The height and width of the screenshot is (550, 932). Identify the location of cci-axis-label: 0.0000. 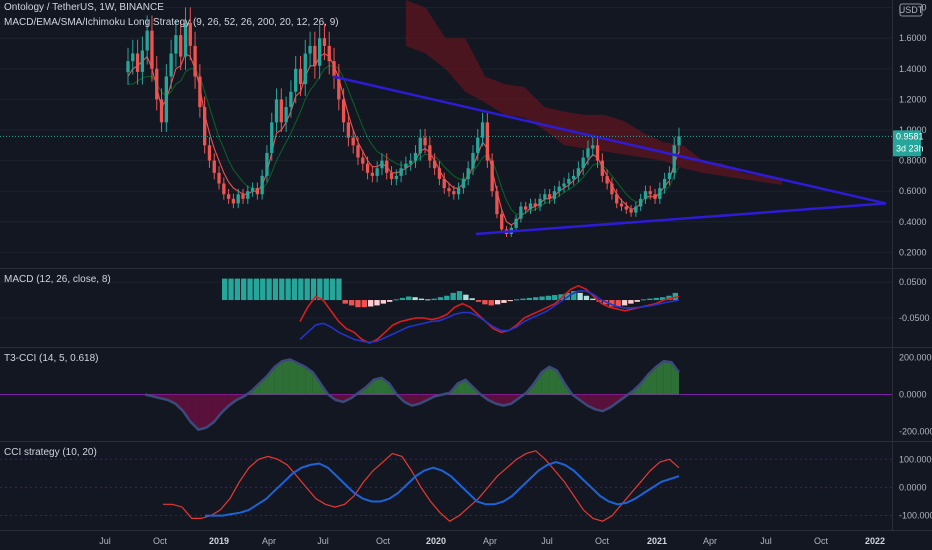
(913, 487).